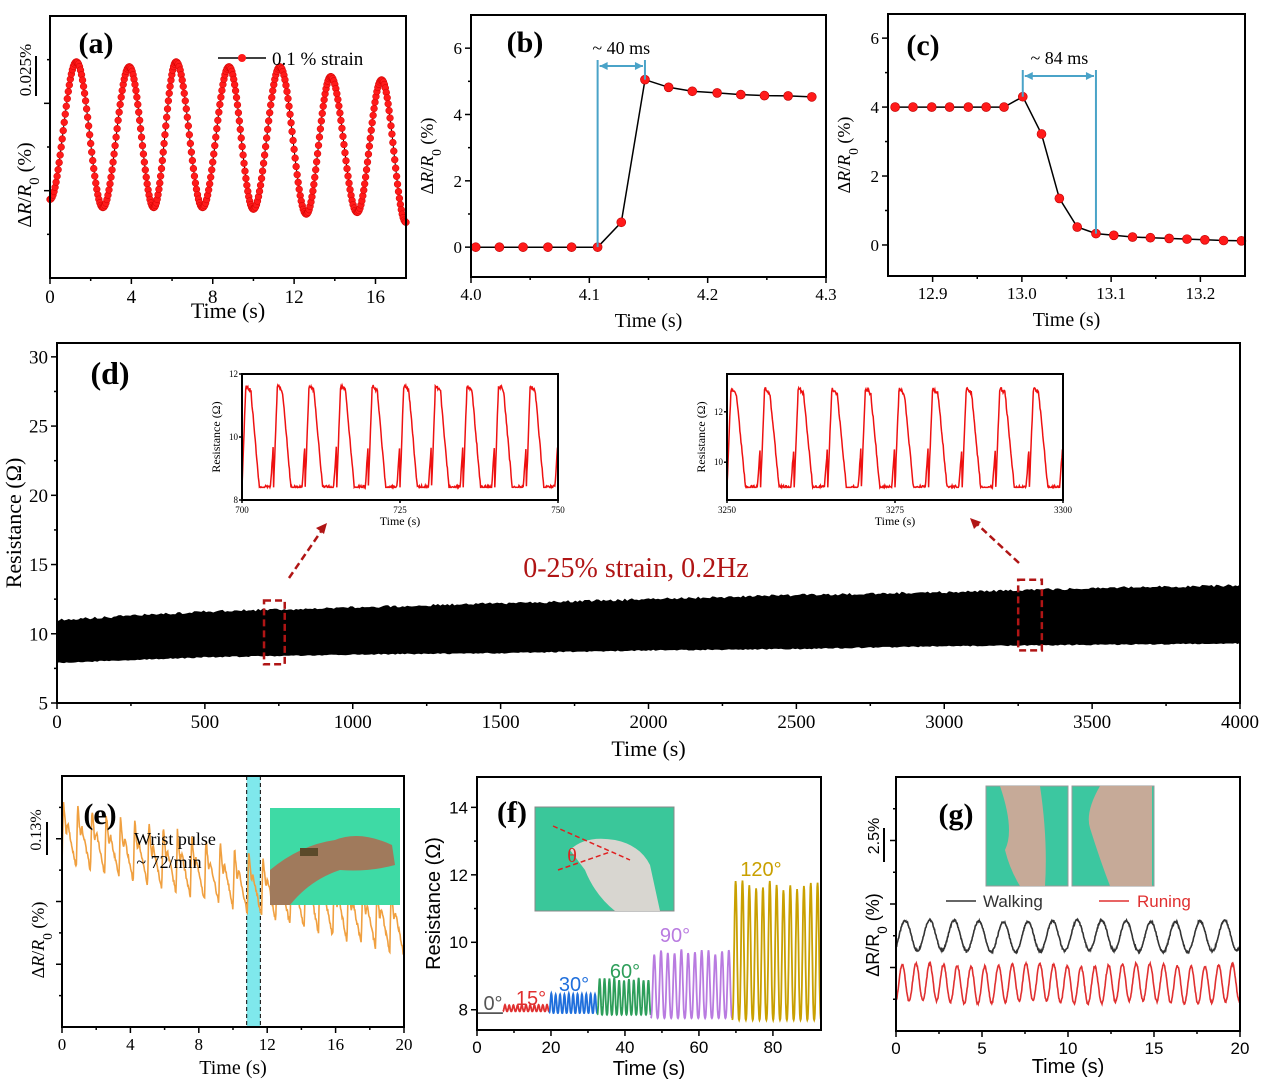  What do you see at coordinates (621, 48) in the screenshot?
I see `annotation-label: ~ 40 ms` at bounding box center [621, 48].